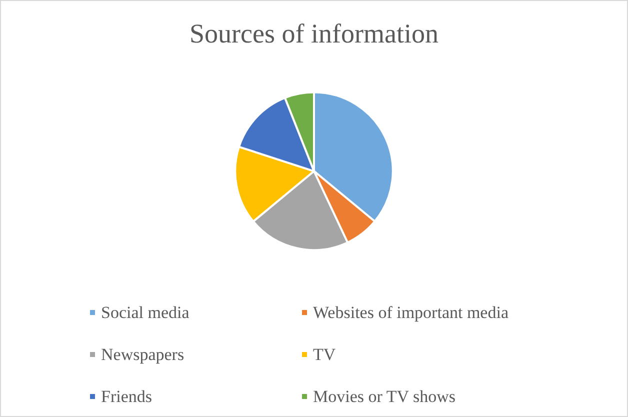 The width and height of the screenshot is (628, 417). Describe the element at coordinates (142, 354) in the screenshot. I see `legend-label: Newspapers` at that location.